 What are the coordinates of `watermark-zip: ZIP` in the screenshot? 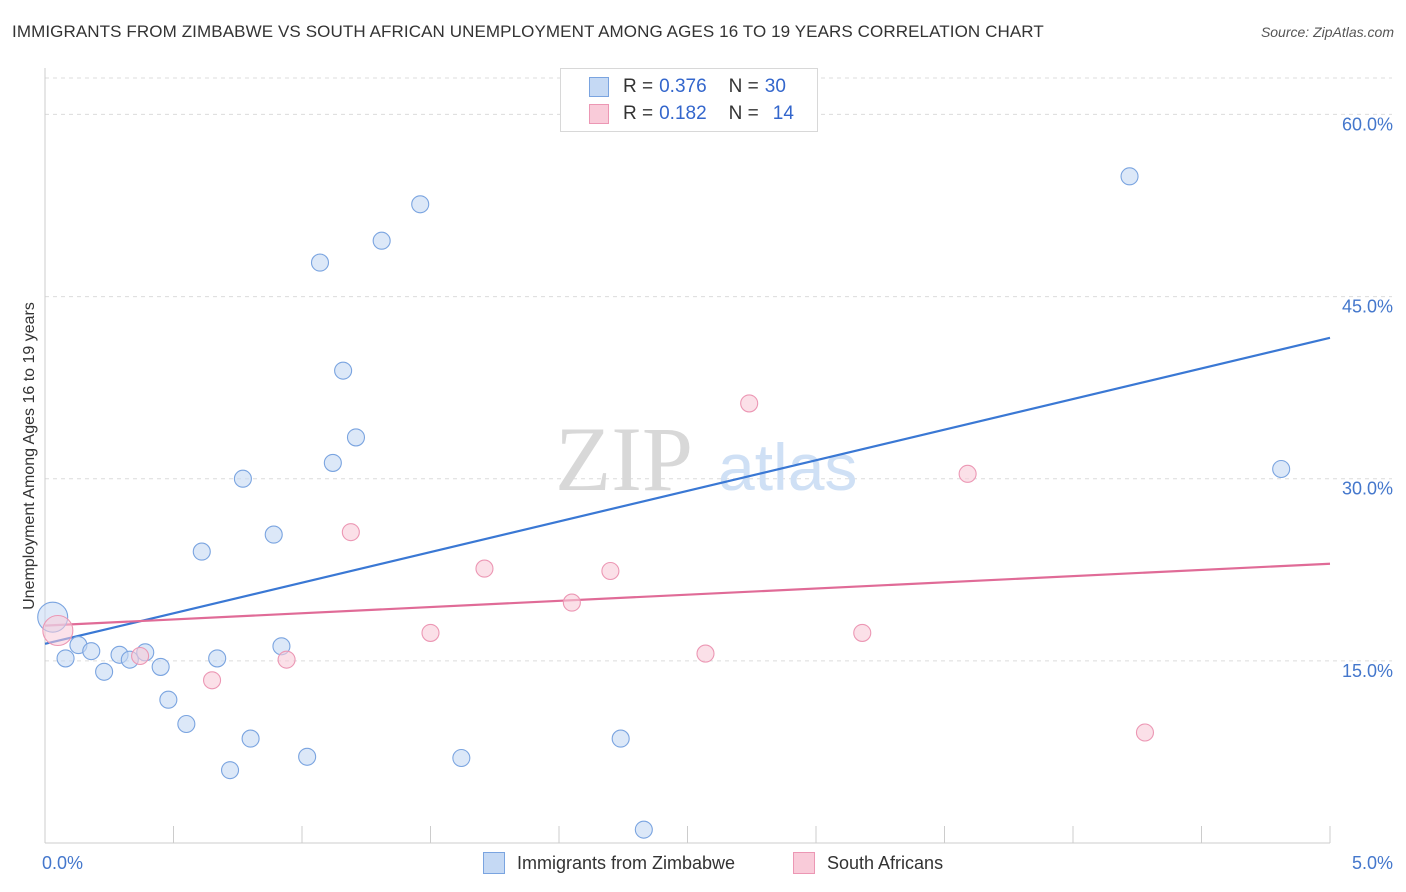 It's located at (624, 459).